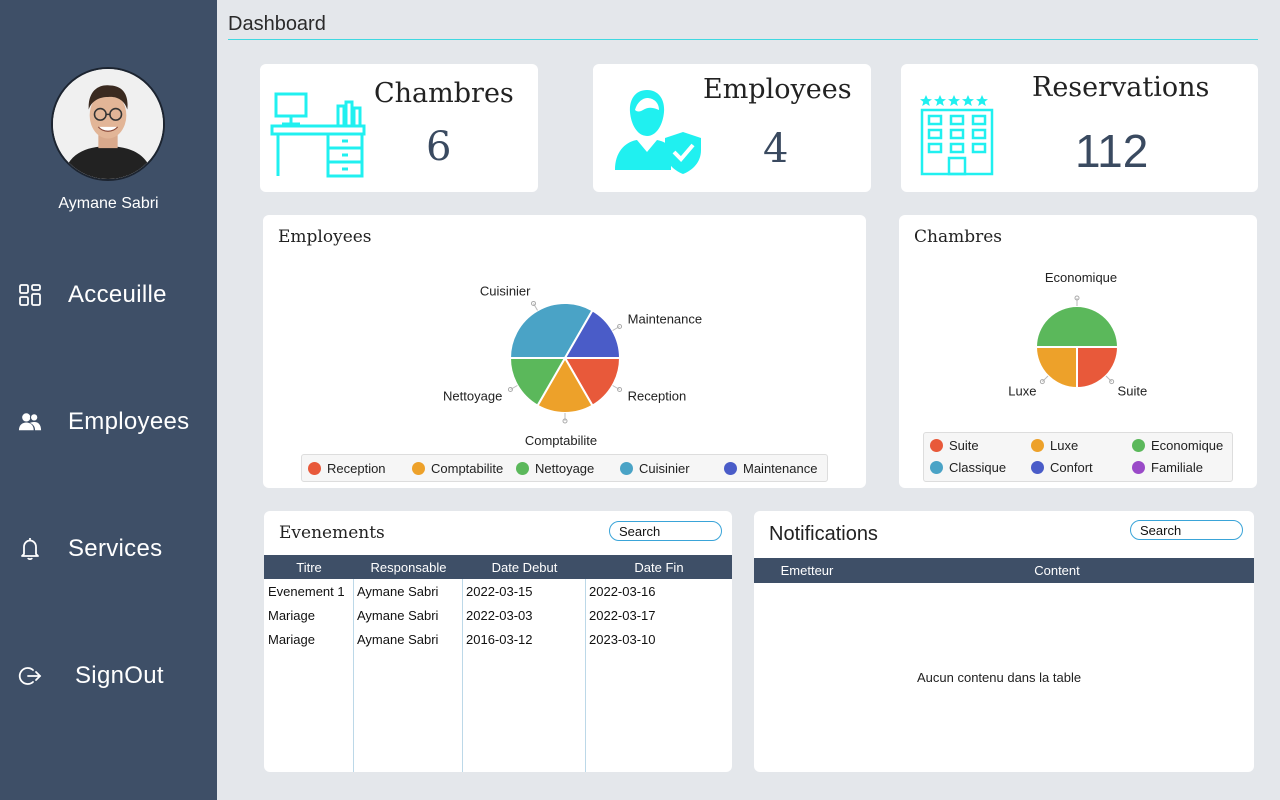  I want to click on legend-item-reception: Reception, so click(347, 468).